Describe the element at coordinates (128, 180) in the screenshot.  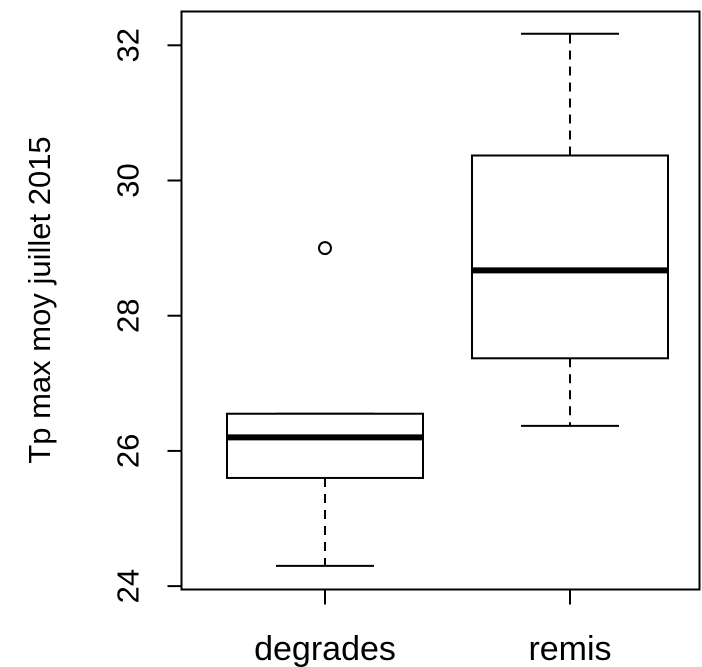
I see `y-tick-label-30: 30` at that location.